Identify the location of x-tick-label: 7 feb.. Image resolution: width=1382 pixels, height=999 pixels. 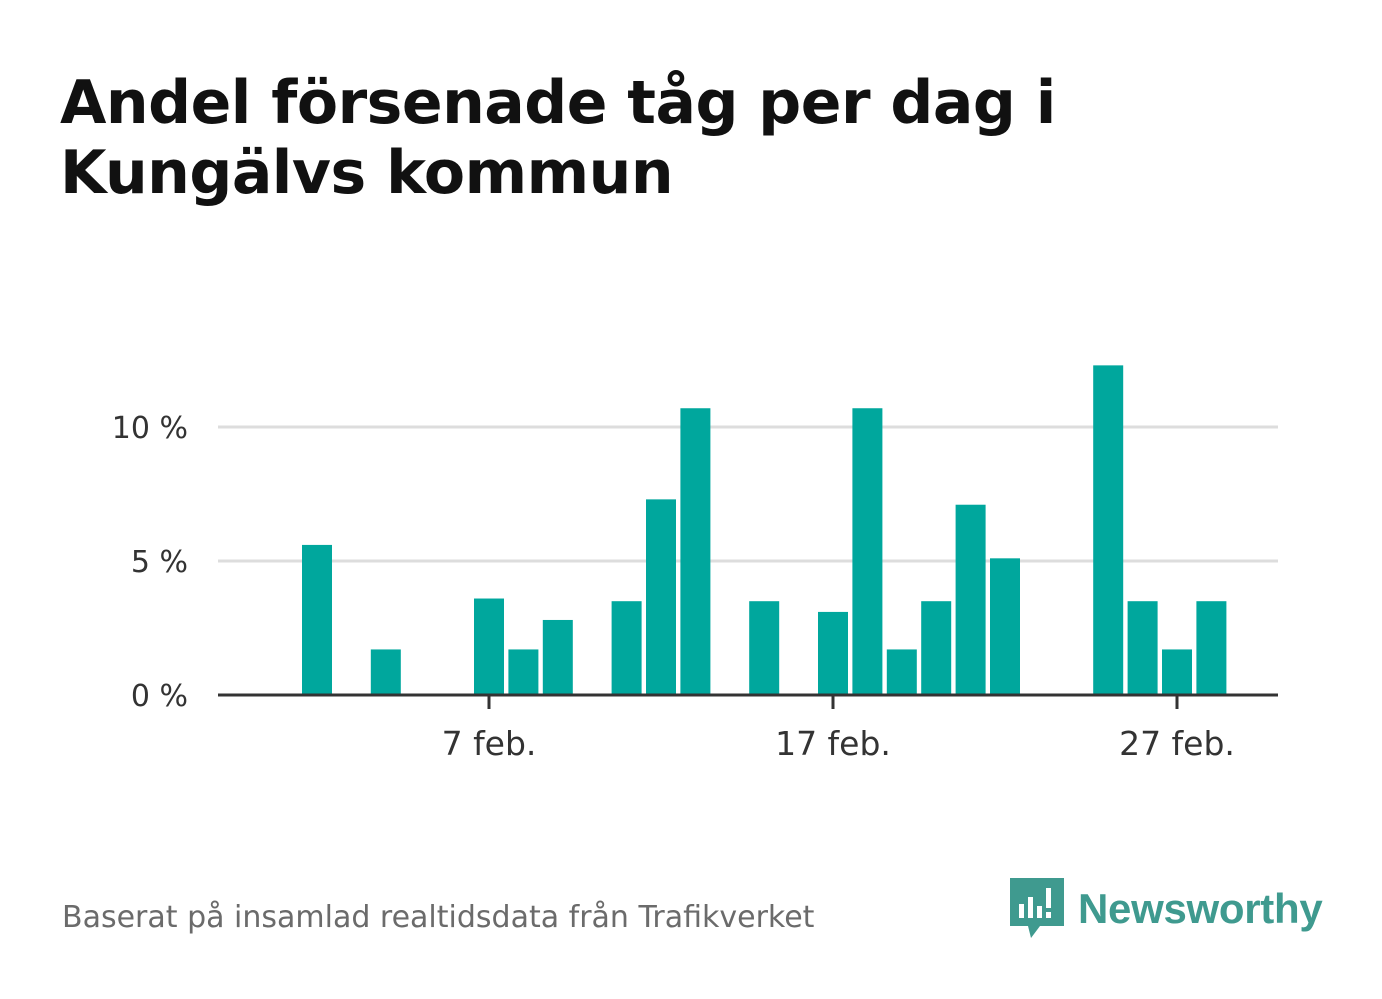
(489, 743).